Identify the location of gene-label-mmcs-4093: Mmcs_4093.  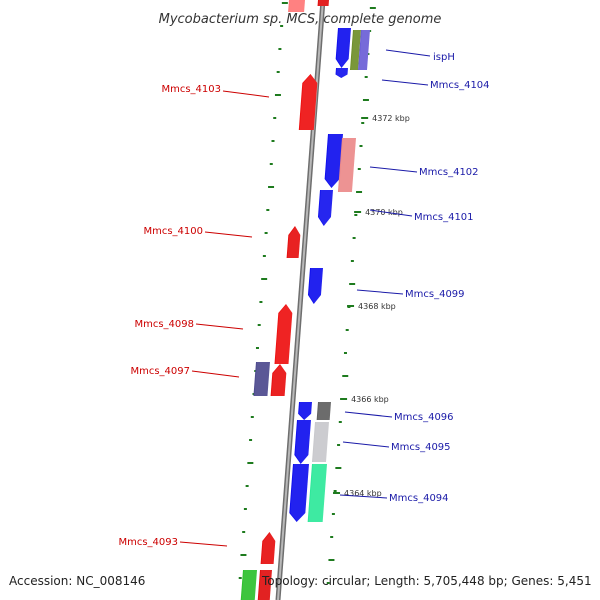
(148, 542).